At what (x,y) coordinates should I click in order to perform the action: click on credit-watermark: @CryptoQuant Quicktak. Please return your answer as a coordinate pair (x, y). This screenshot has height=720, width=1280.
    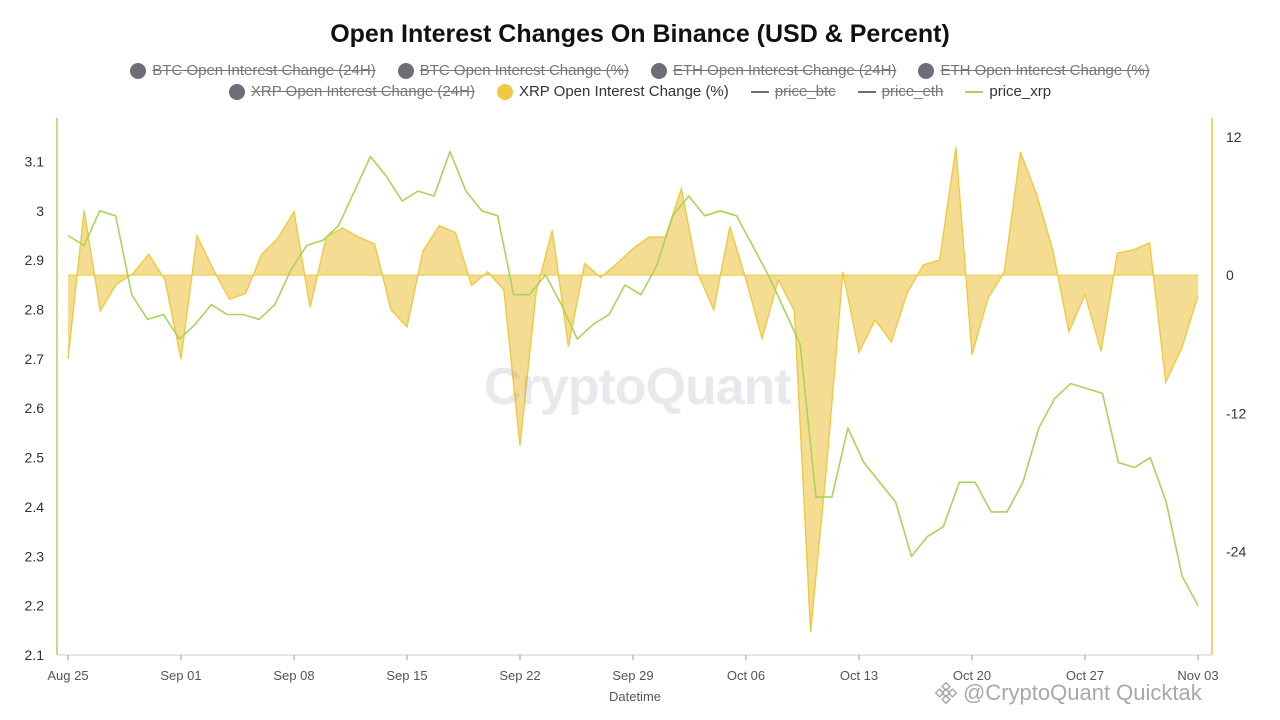
    Looking at the image, I should click on (1068, 693).